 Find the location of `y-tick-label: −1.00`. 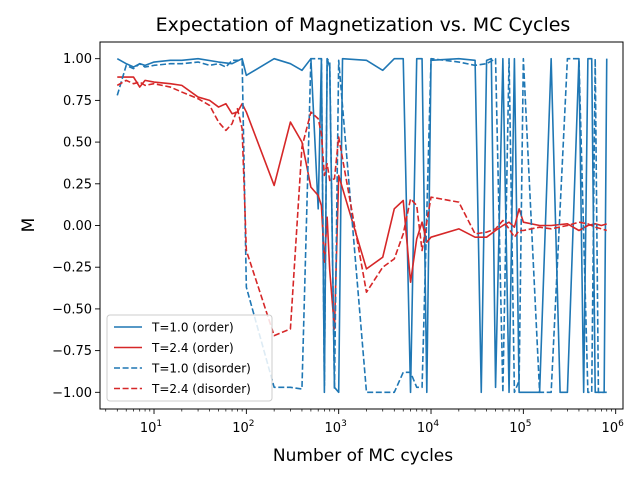

y-tick-label: −1.00 is located at coordinates (72, 393).